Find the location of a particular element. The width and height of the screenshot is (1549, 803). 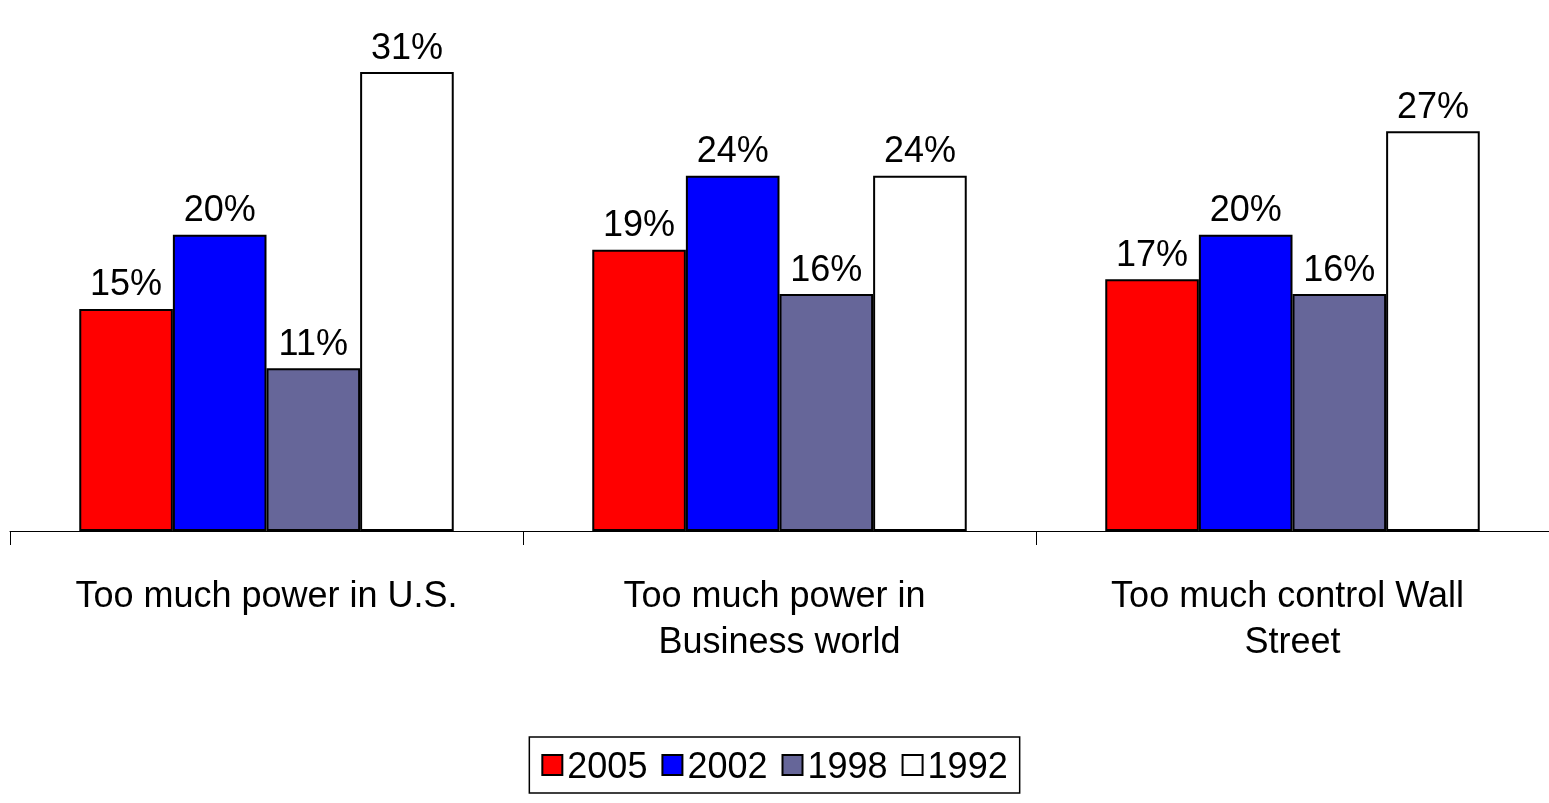

data-label: 31% is located at coordinates (406, 46).